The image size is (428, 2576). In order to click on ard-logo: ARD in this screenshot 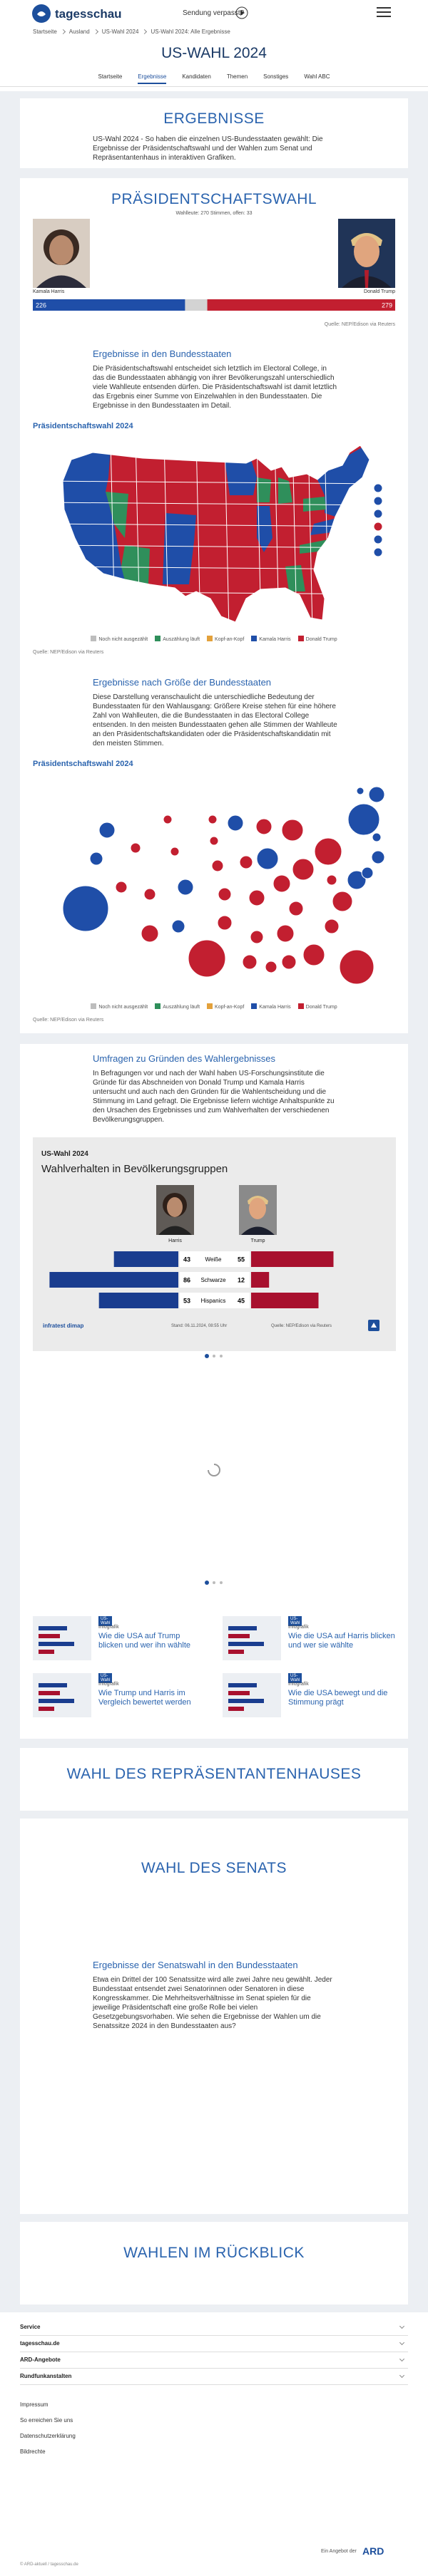, I will do `click(373, 2551)`.